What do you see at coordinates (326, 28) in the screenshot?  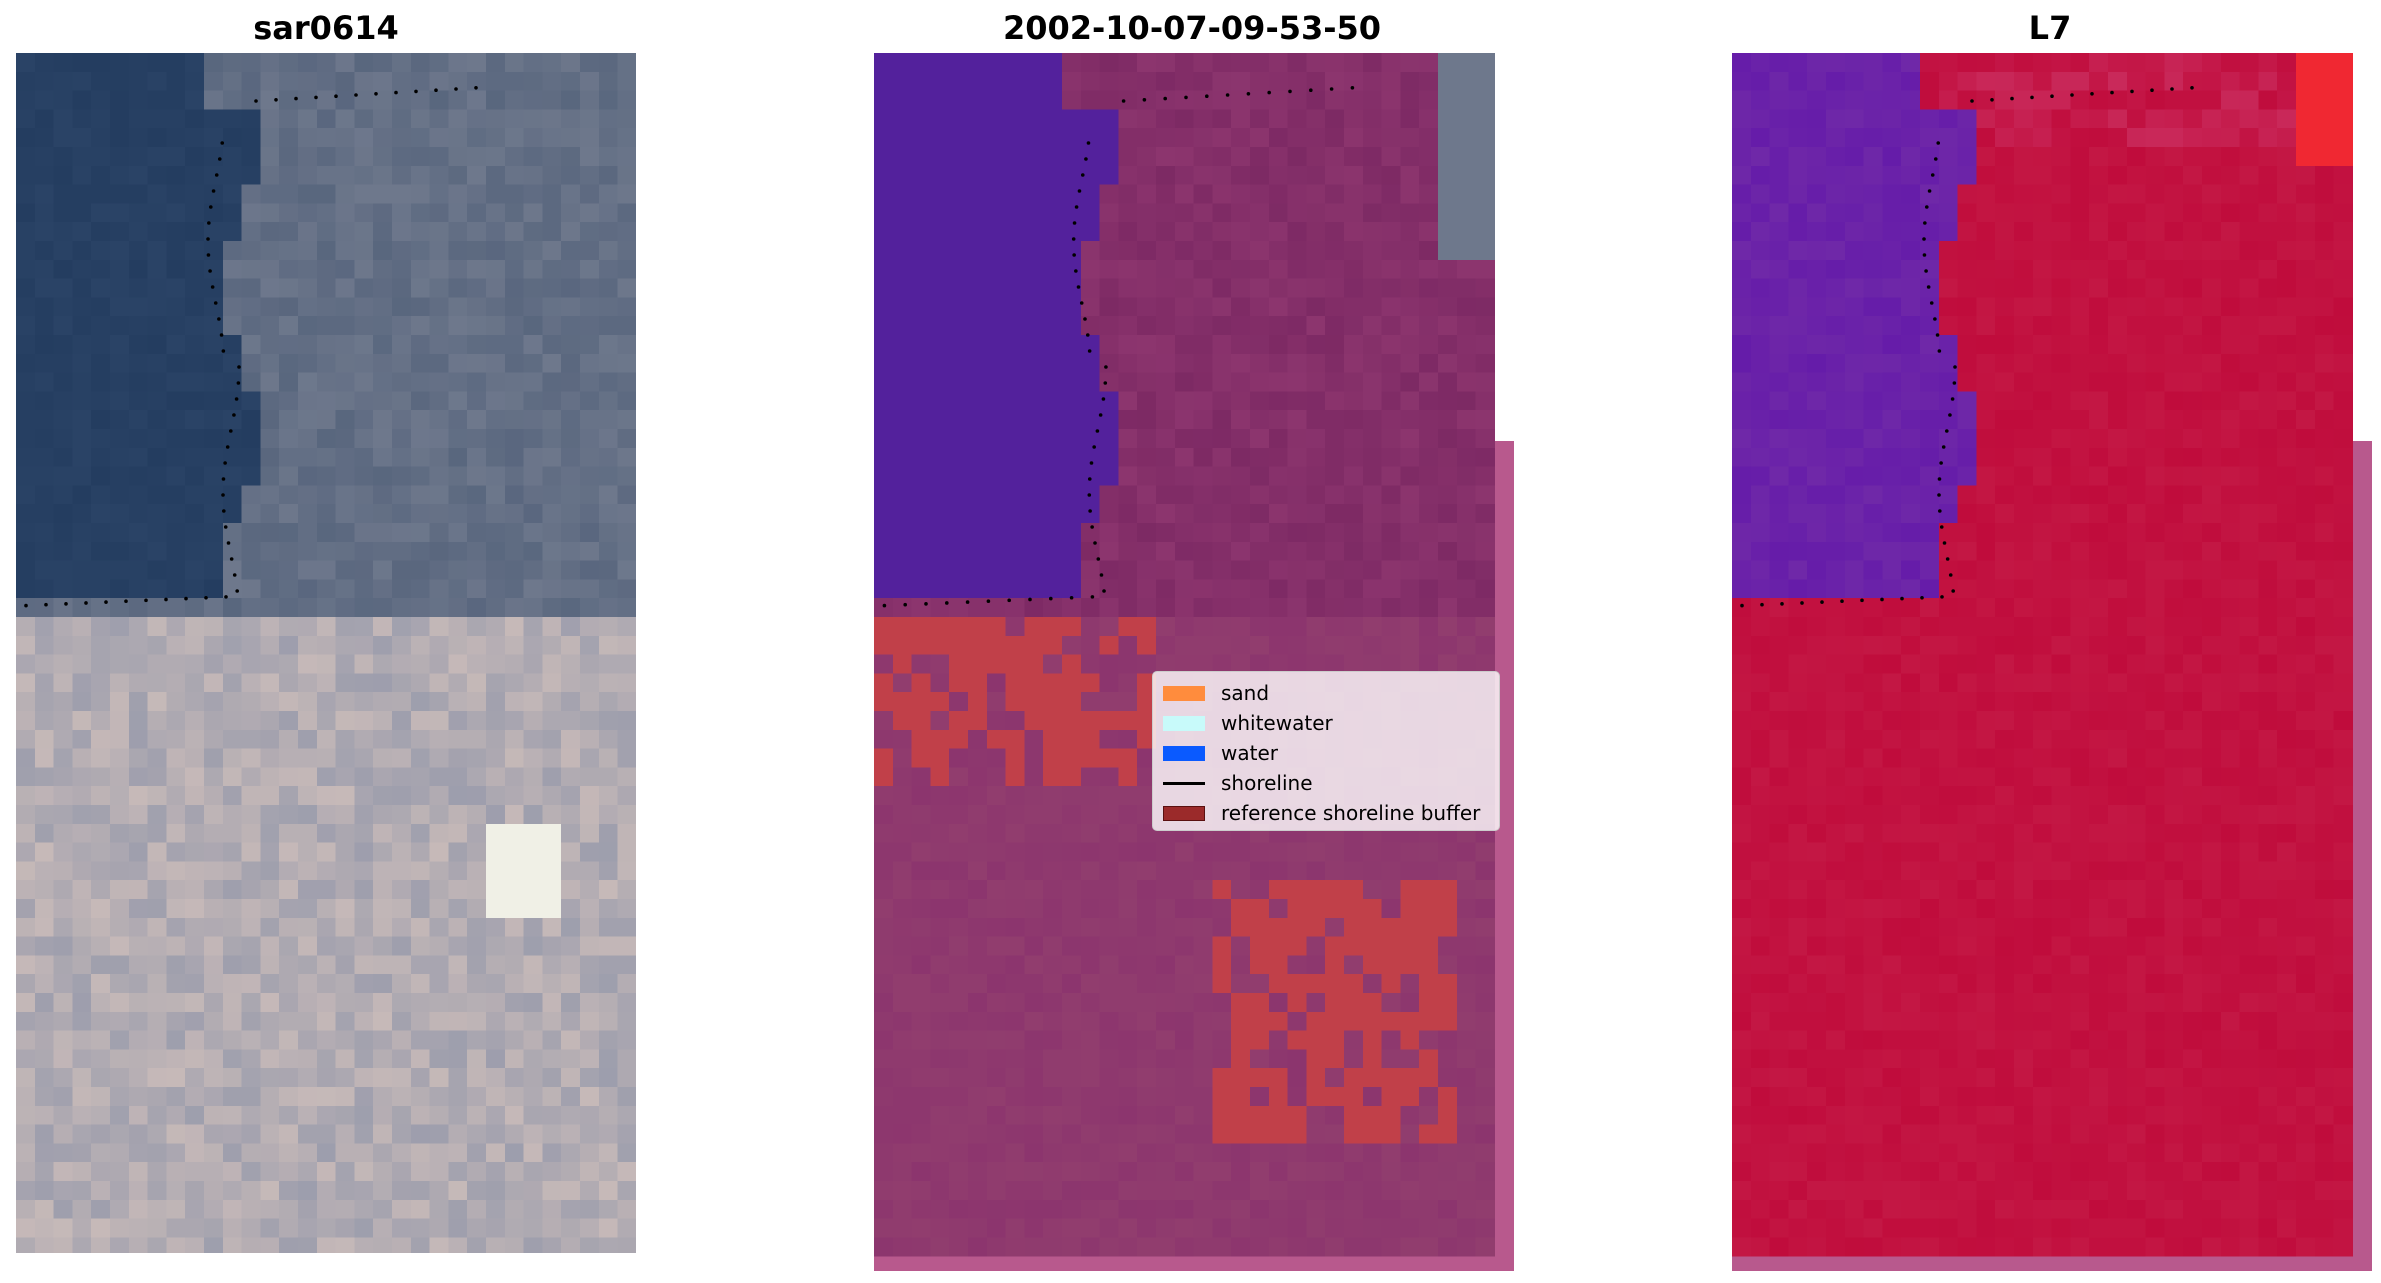 I see `panel-title-rgb: sar0614` at bounding box center [326, 28].